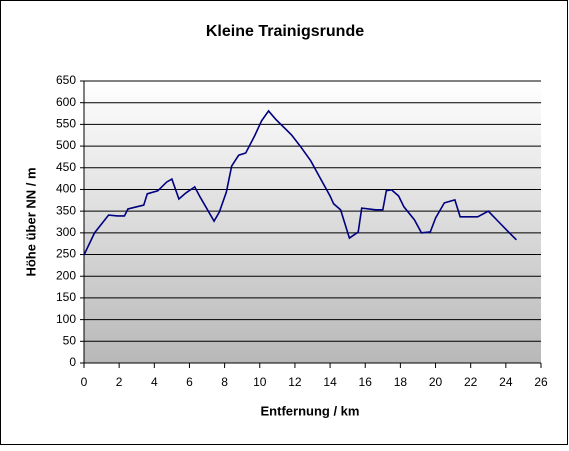 This screenshot has width=569, height=451. Describe the element at coordinates (70, 340) in the screenshot. I see `y-tick-label: 50` at that location.